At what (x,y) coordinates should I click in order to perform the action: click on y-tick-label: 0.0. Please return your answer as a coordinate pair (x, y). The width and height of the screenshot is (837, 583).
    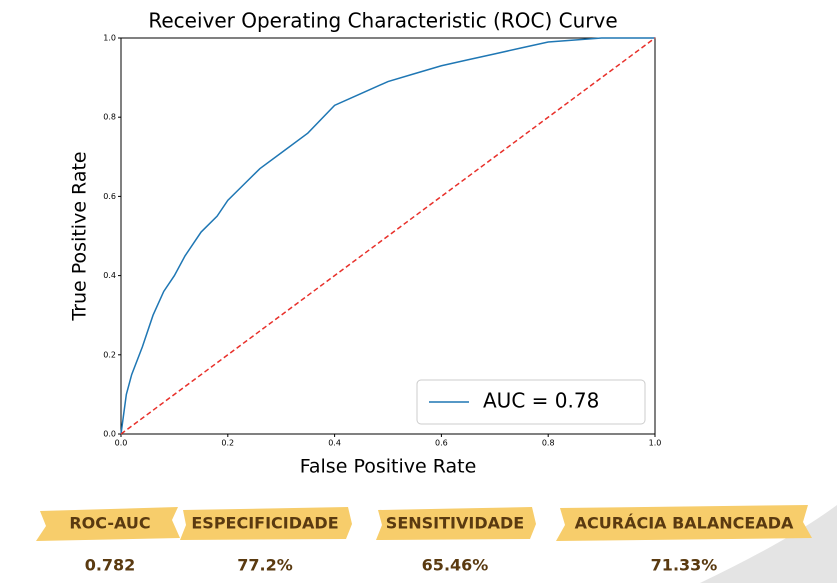
    Looking at the image, I should click on (109, 434).